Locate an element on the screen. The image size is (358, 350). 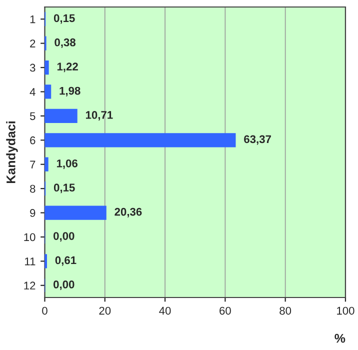
x-tick-label: 0 is located at coordinates (45, 310).